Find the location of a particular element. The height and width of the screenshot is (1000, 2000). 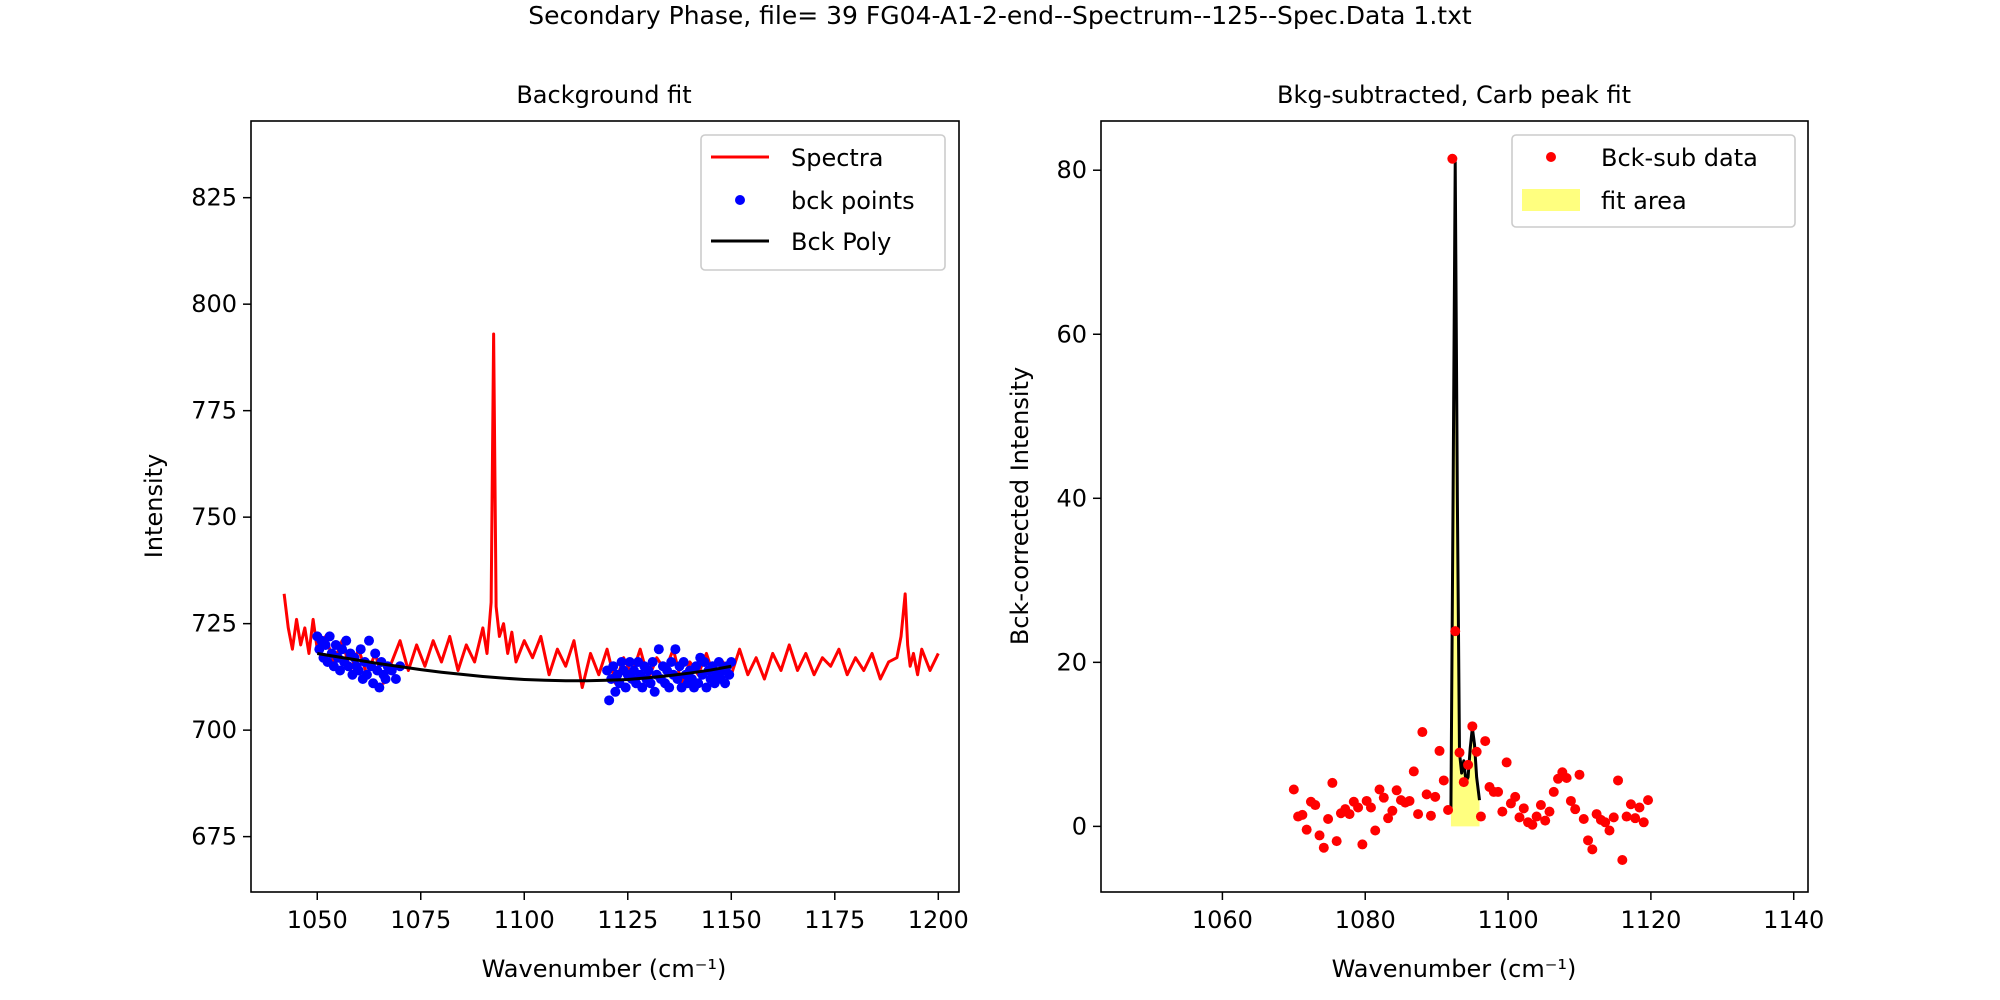

legend-label: bck points is located at coordinates (853, 201).